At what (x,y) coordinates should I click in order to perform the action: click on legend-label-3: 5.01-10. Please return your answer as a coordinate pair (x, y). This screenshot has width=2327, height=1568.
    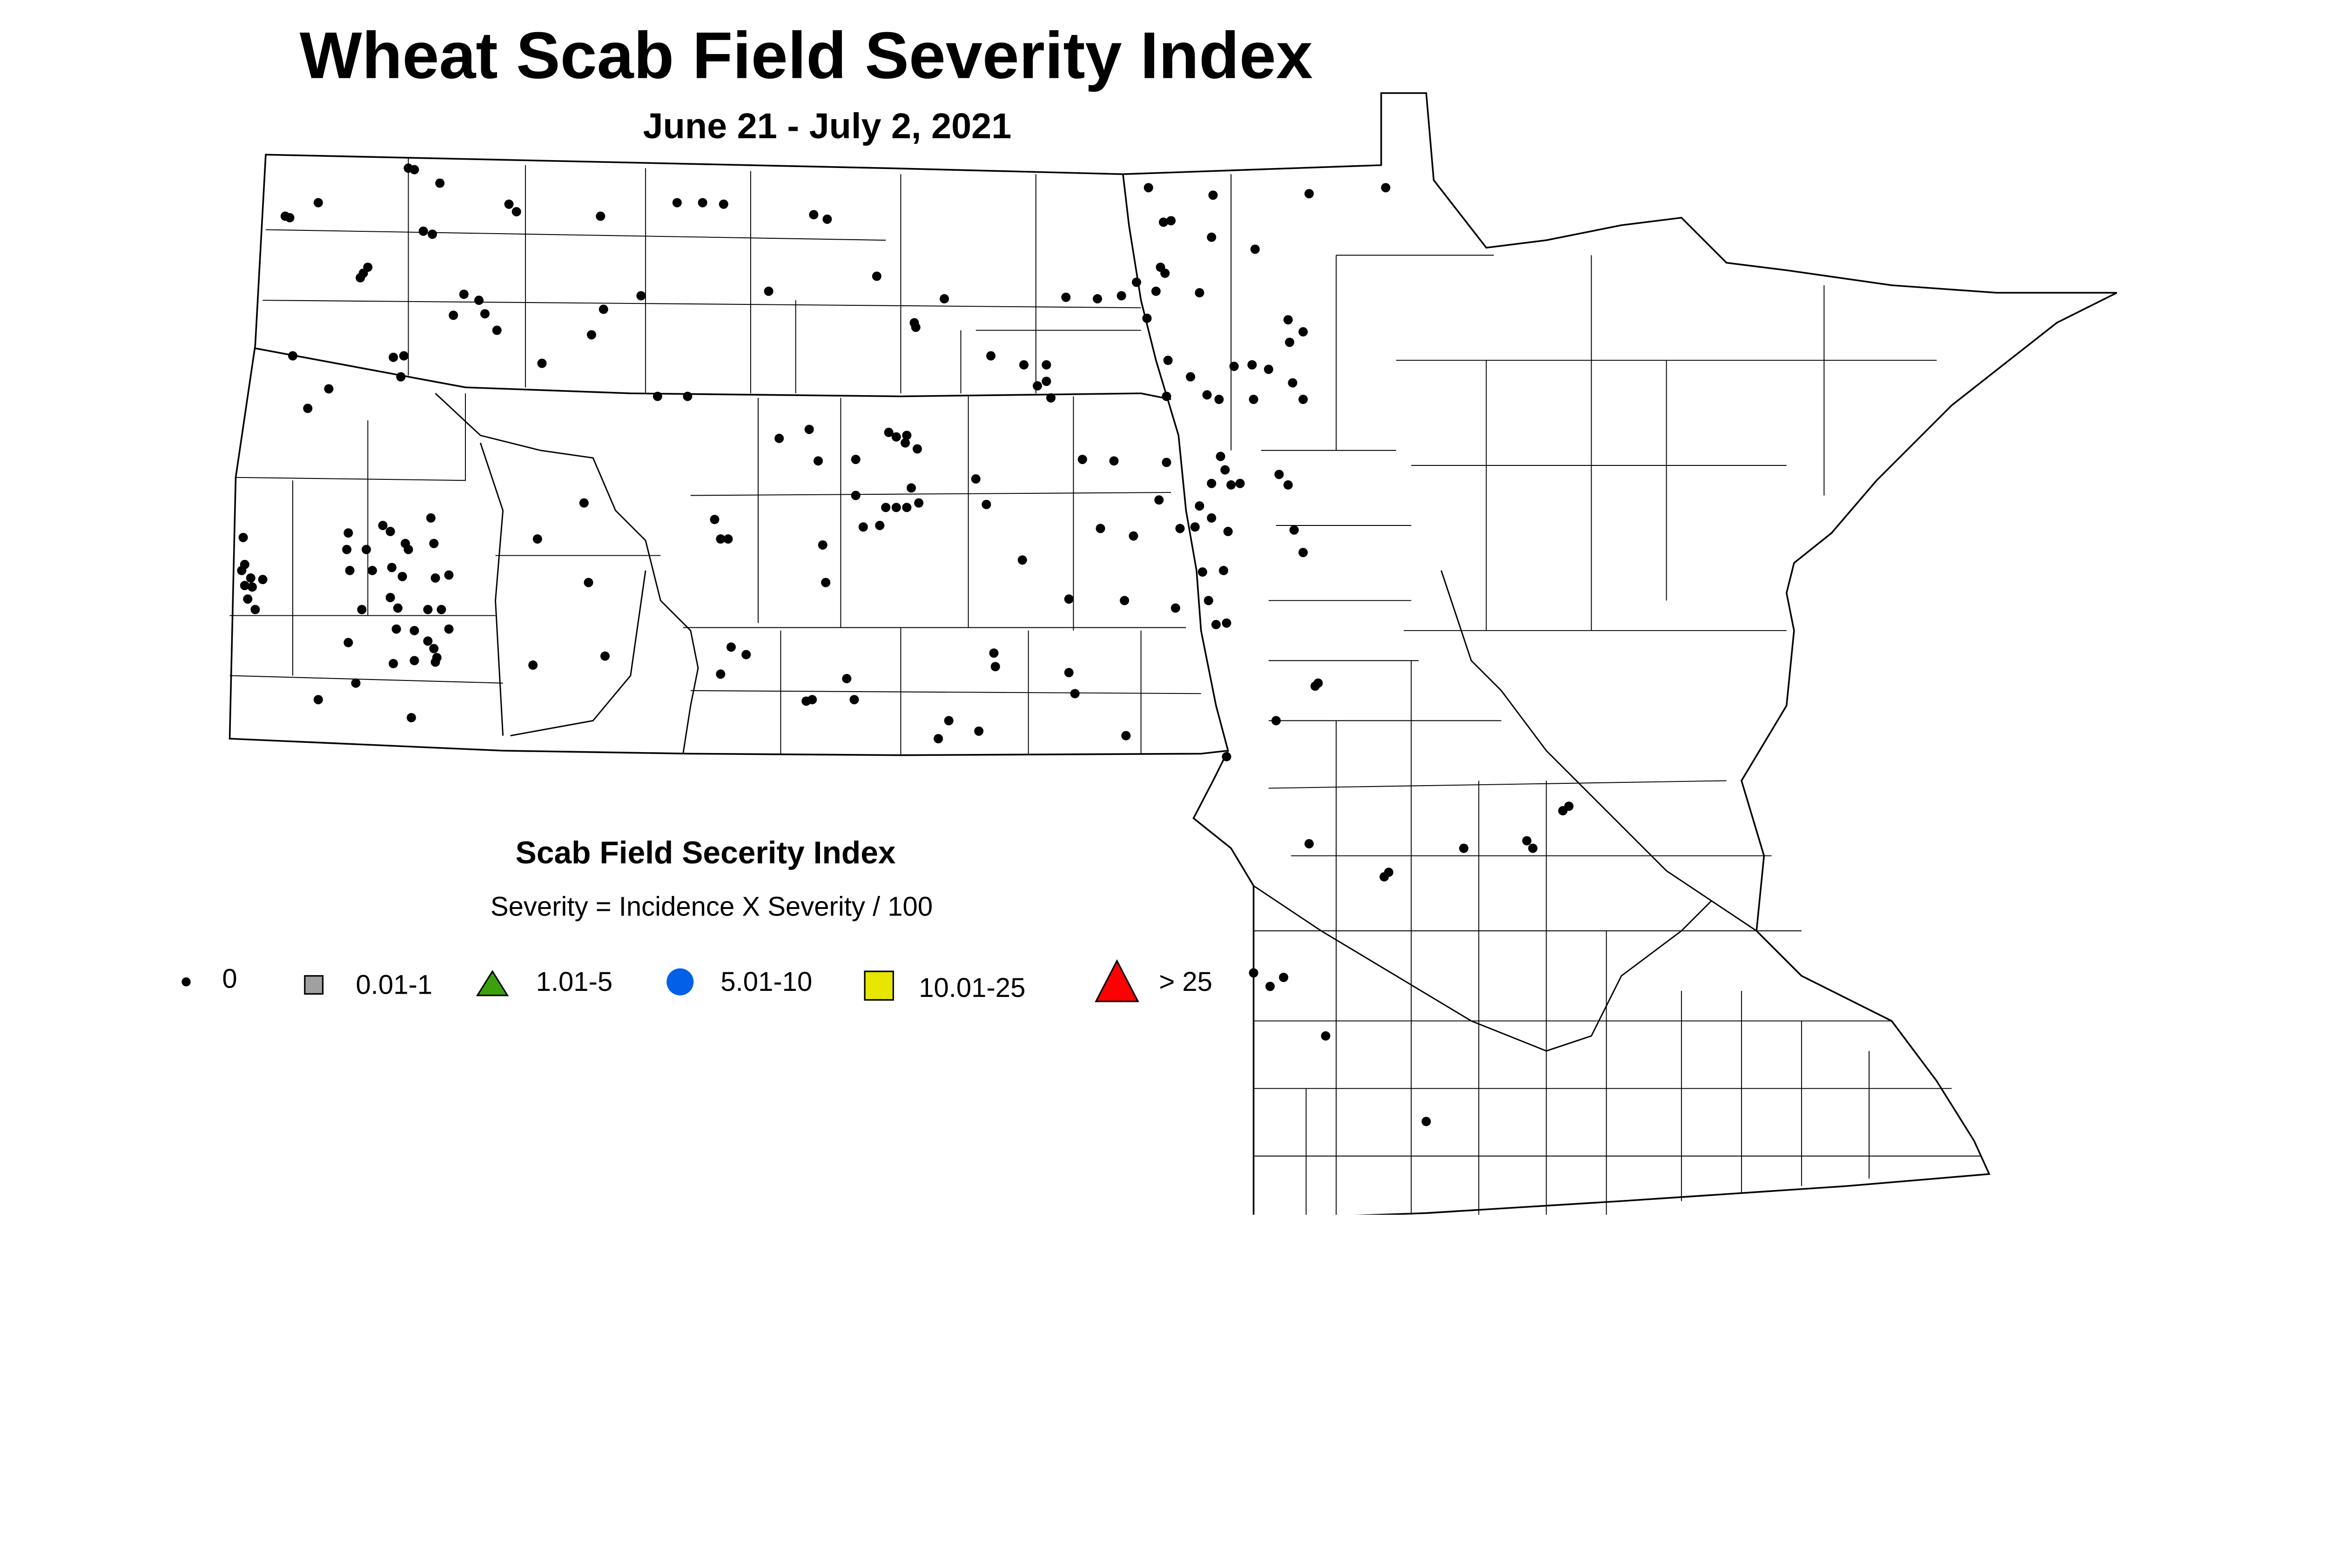
    Looking at the image, I should click on (766, 982).